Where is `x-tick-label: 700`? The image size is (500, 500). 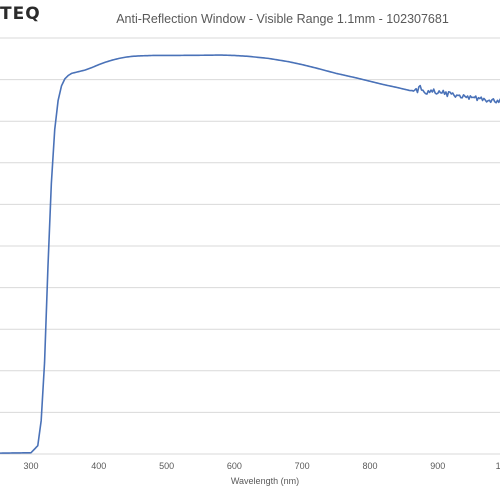 x-tick-label: 700 is located at coordinates (302, 466).